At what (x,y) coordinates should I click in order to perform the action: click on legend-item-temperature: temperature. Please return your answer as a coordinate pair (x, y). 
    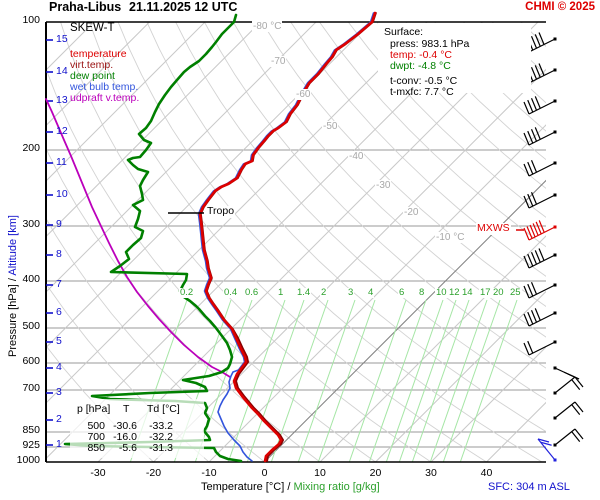
    Looking at the image, I should click on (98, 54).